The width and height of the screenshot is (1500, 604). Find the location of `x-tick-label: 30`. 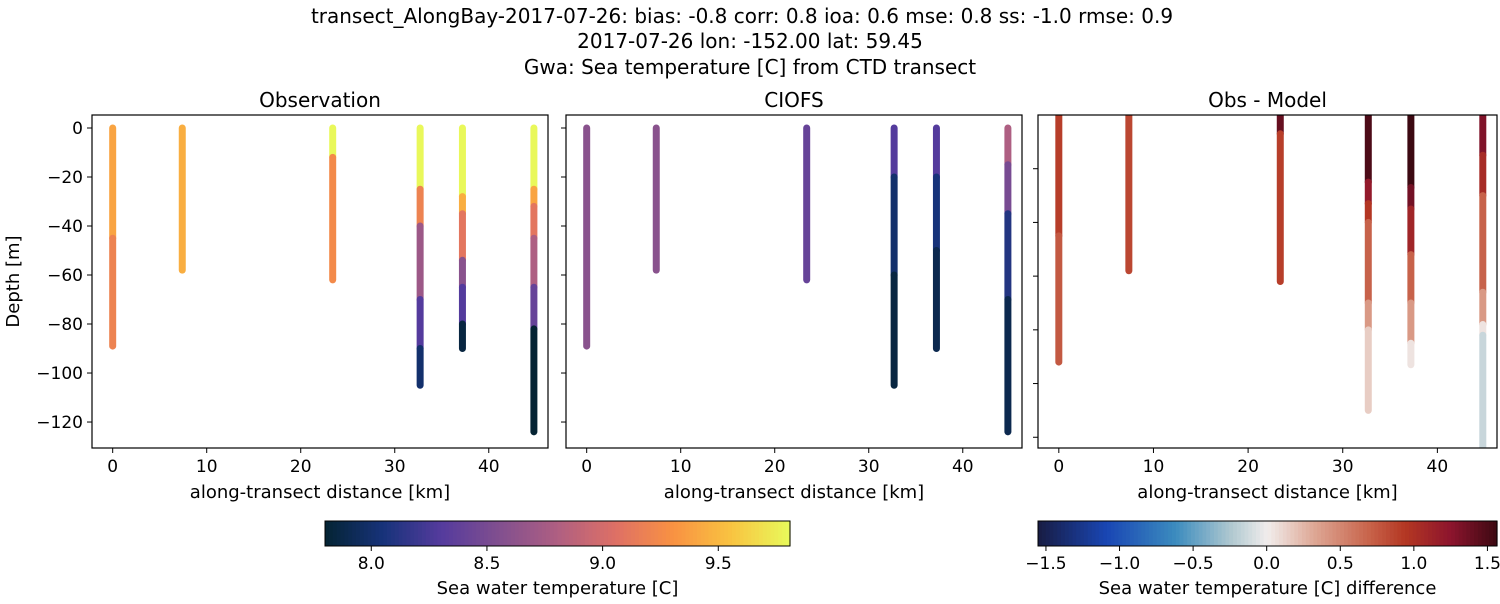

x-tick-label: 30 is located at coordinates (1343, 467).